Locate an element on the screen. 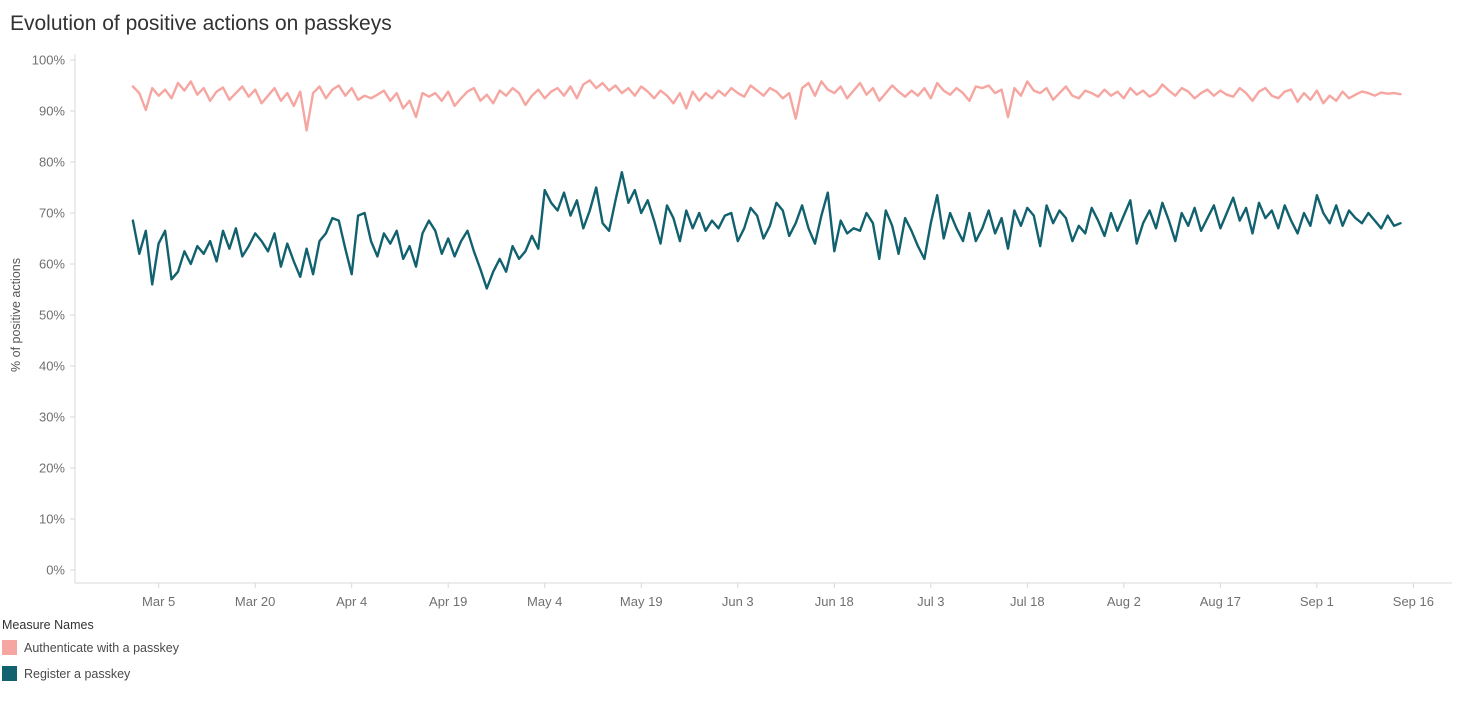  x-tick-label: Jul 3 is located at coordinates (930, 601).